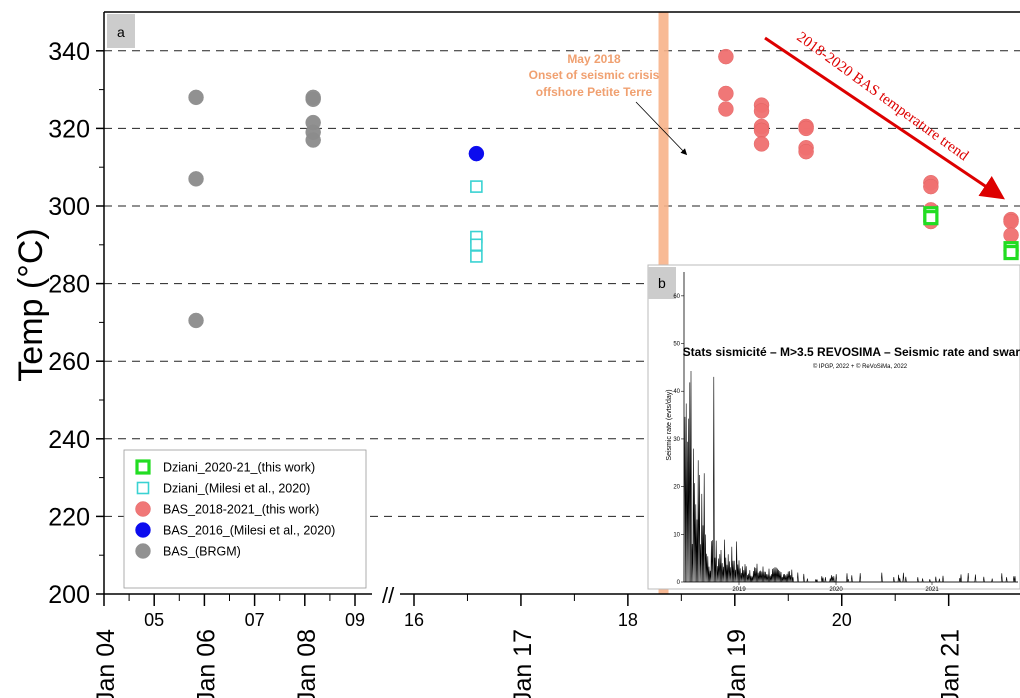  What do you see at coordinates (249, 531) in the screenshot?
I see `legend-label: BAS_2016_(Milesi et al., 2020)` at bounding box center [249, 531].